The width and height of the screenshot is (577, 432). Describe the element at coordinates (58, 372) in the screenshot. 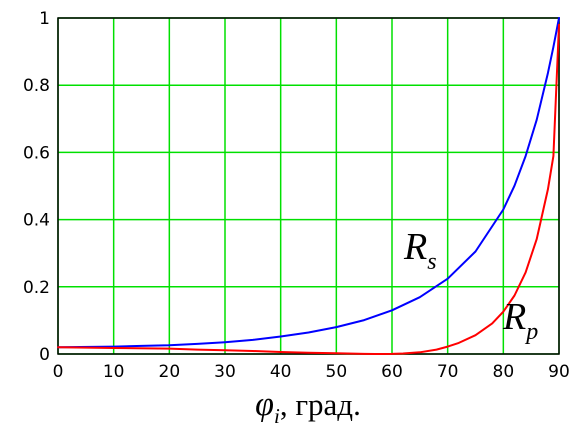

I see `x-tick-label: 0` at that location.